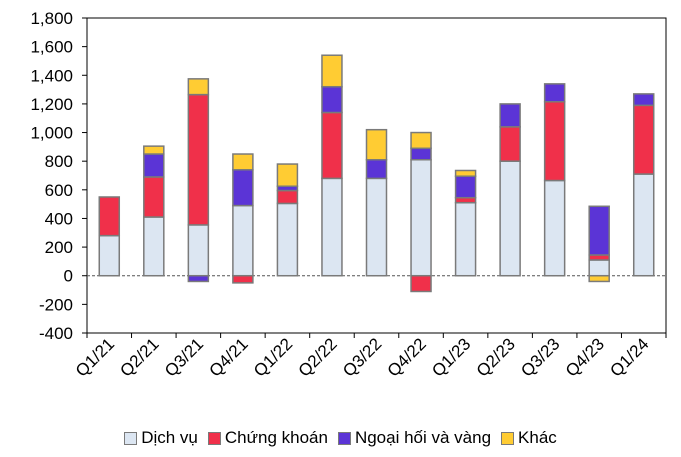 The image size is (681, 457). What do you see at coordinates (59, 218) in the screenshot?
I see `y-tick-label: 400` at bounding box center [59, 218].